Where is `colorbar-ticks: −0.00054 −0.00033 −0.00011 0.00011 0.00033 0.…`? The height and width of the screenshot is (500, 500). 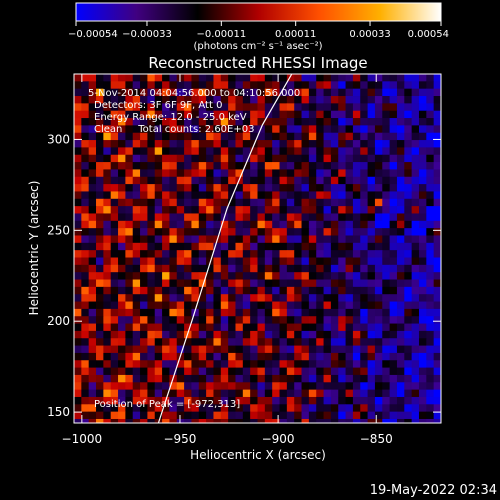
colorbar-ticks: −0.00054 −0.00033 −0.00011 0.00011 0.00033 0.… is located at coordinates (258, 30).